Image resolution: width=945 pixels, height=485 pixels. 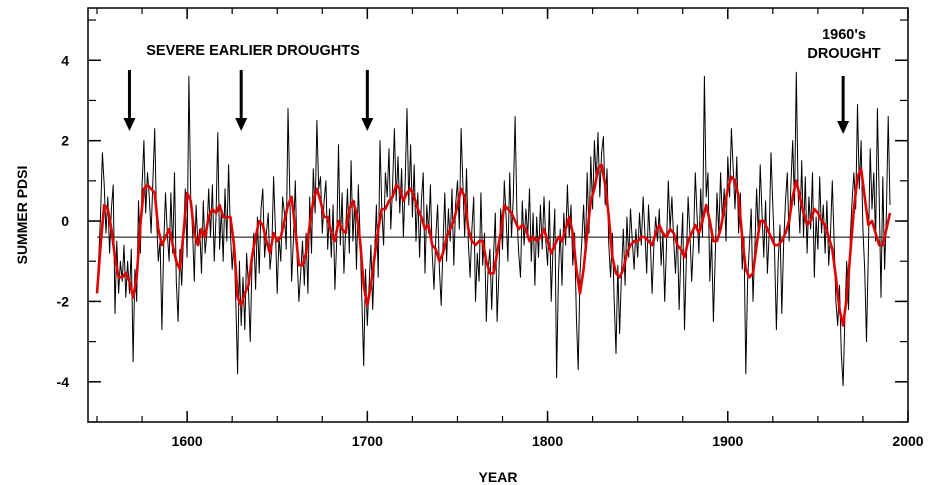 I want to click on x-tick-label: 1800, so click(x=547, y=441).